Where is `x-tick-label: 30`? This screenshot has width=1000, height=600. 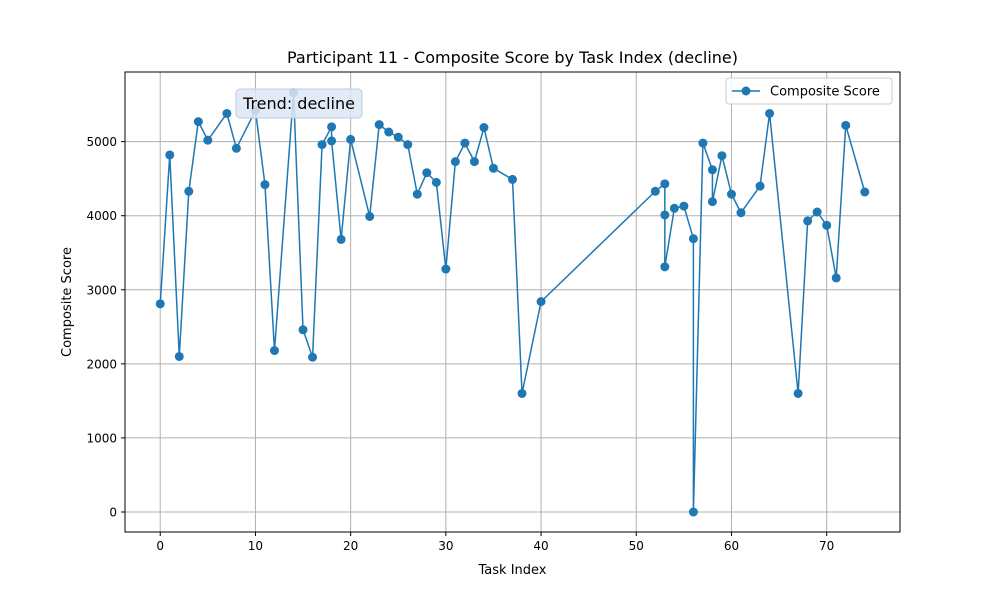
x-tick-label: 30 is located at coordinates (445, 546).